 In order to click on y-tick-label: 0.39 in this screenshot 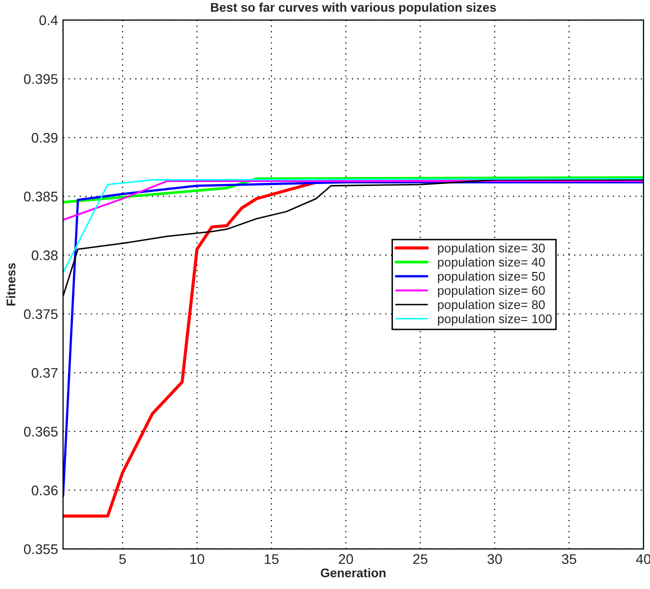, I will do `click(45, 137)`.